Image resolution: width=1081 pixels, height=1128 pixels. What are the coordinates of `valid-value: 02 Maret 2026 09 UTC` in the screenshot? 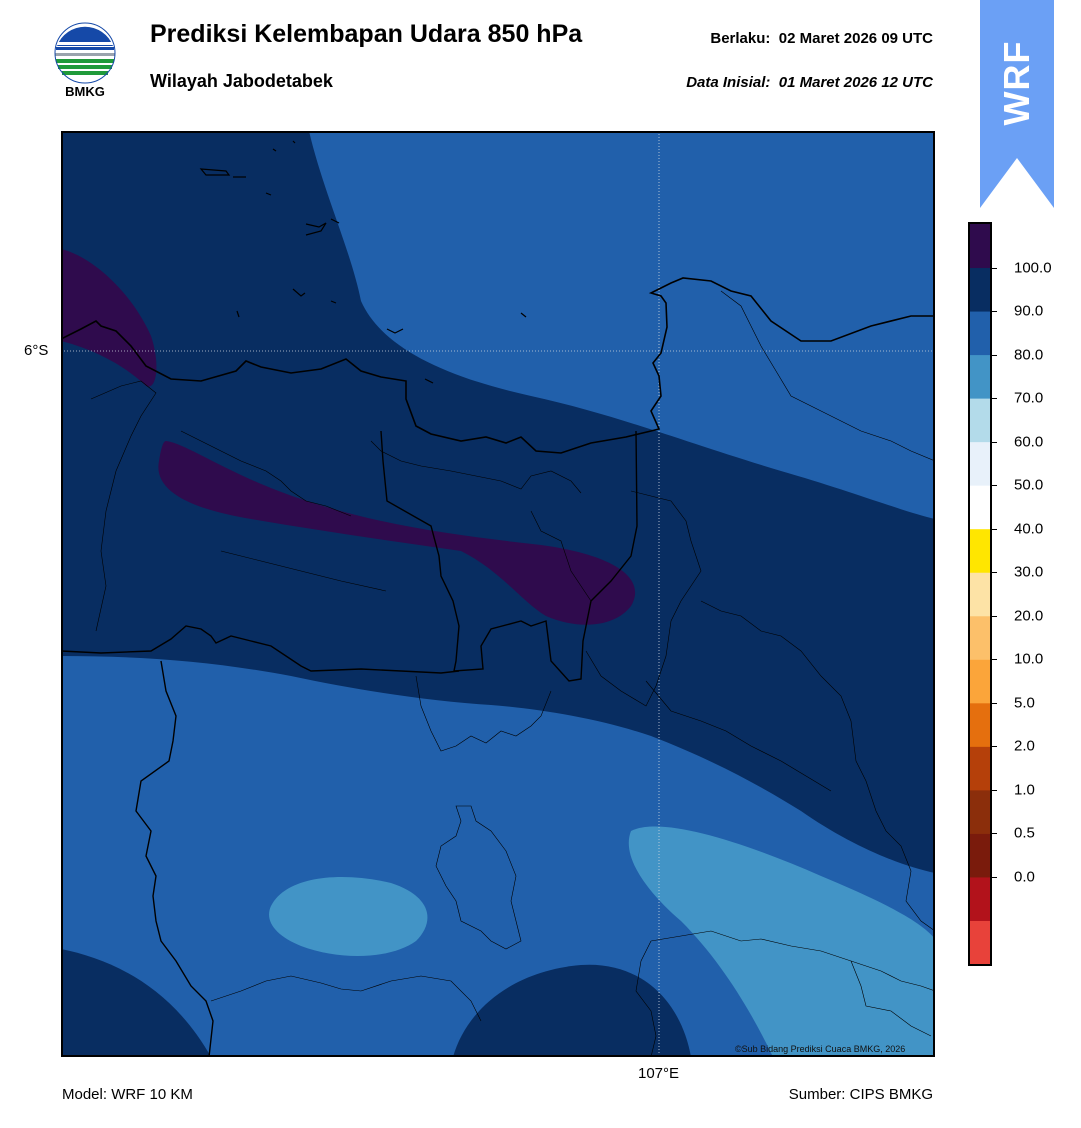 It's located at (855, 38).